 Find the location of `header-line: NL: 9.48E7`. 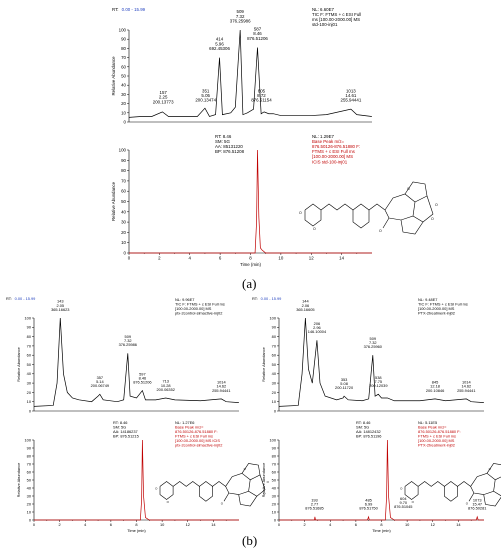

header-line: NL: 9.48E7 is located at coordinates (427, 299).